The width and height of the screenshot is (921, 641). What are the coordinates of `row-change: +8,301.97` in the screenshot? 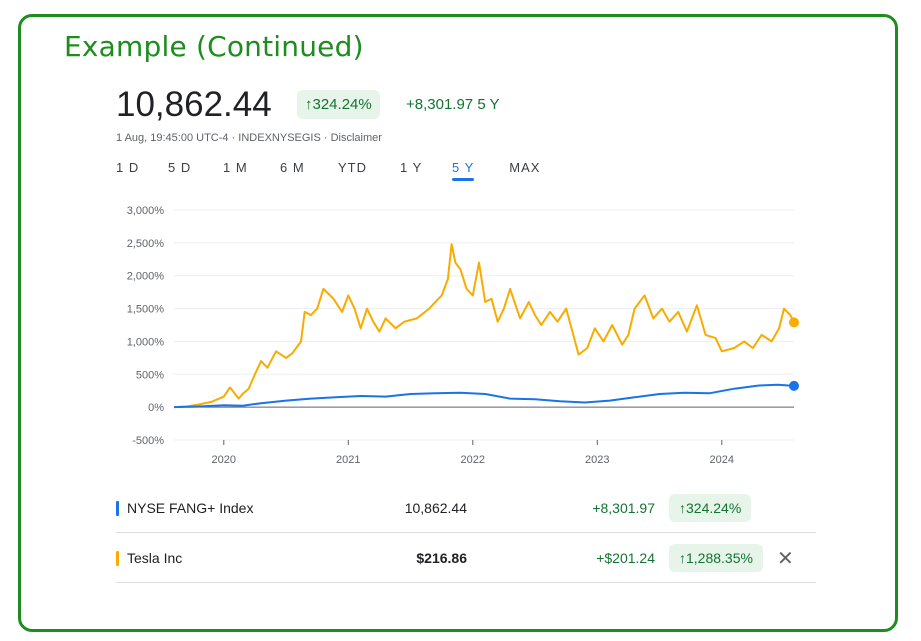 It's located at (623, 508).